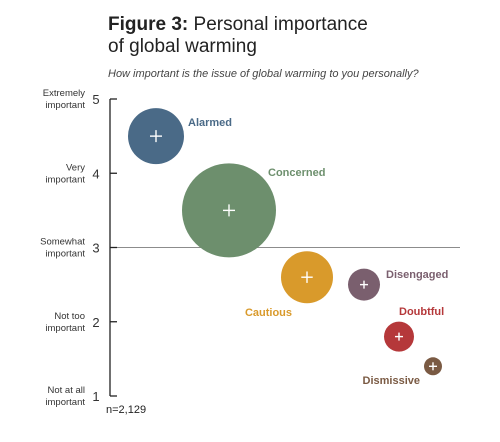  I want to click on bubble-label-cautious: Cautious, so click(268, 313).